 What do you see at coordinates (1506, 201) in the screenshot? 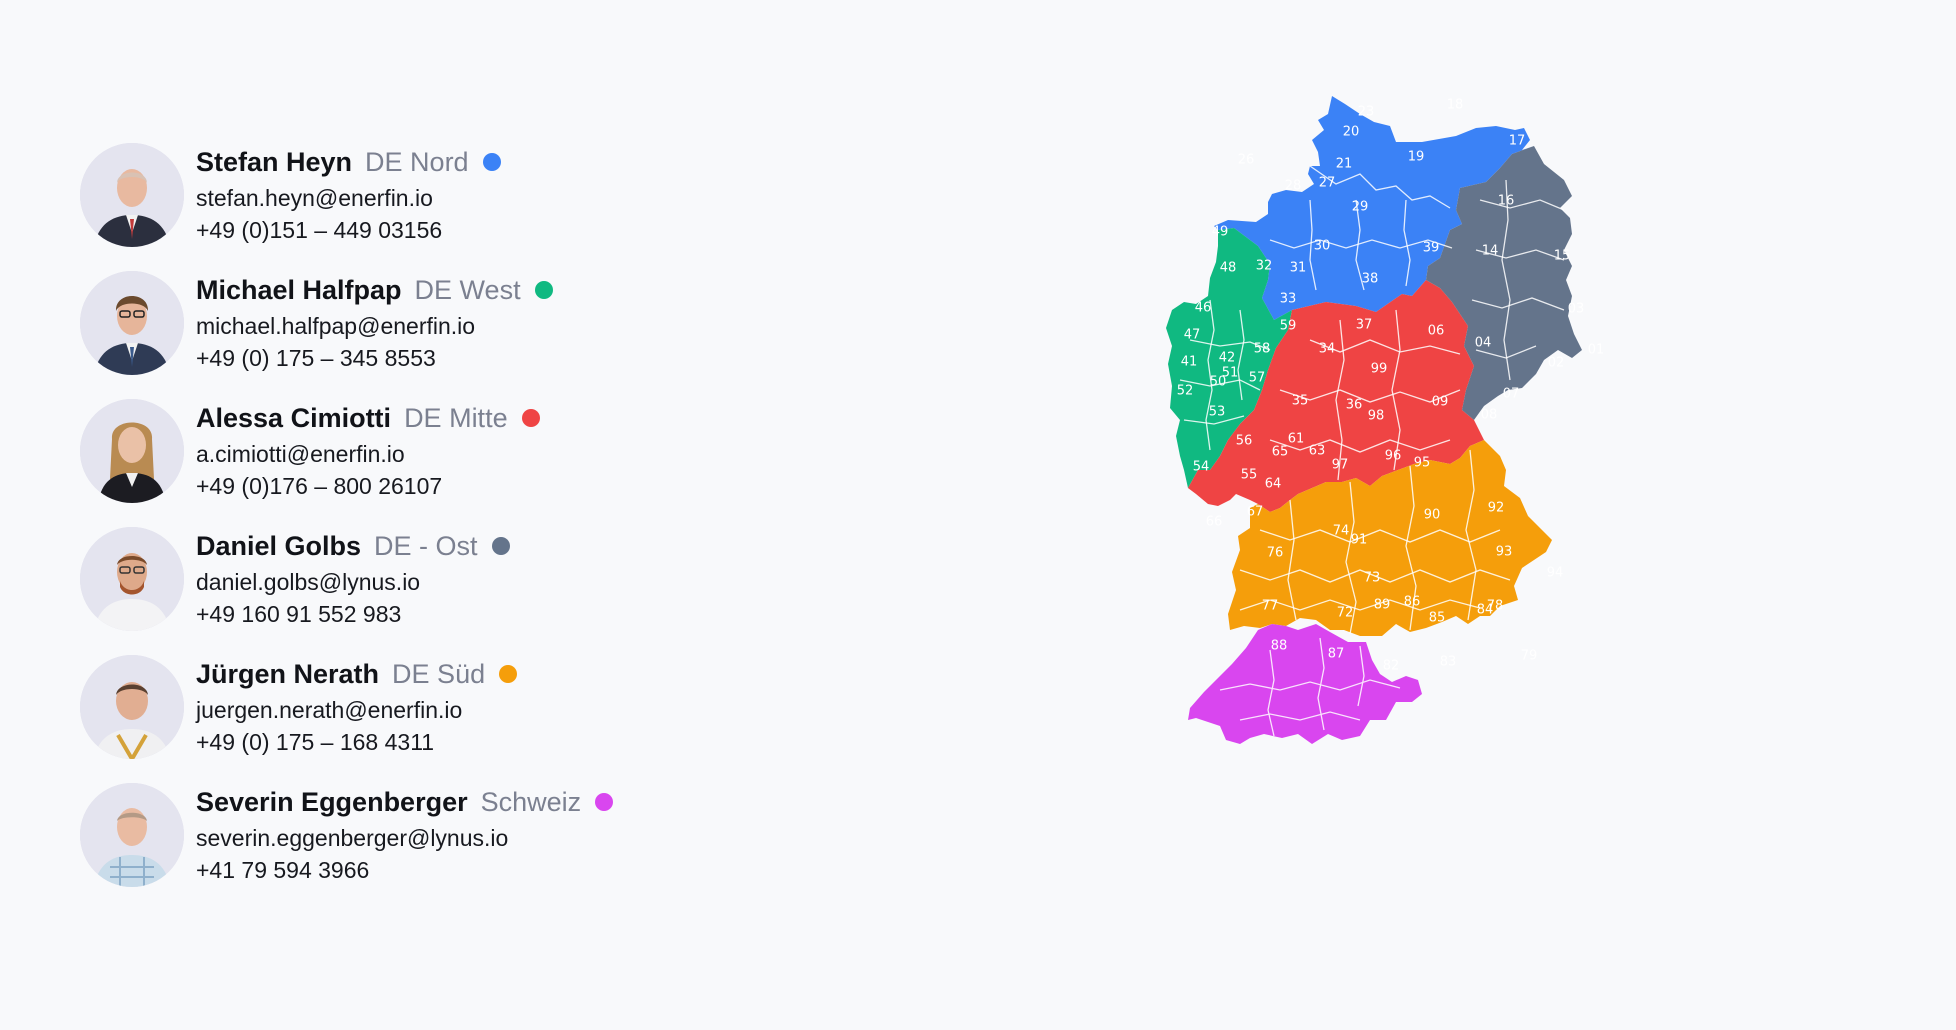
I see `postcode-label-16: 16` at bounding box center [1506, 201].